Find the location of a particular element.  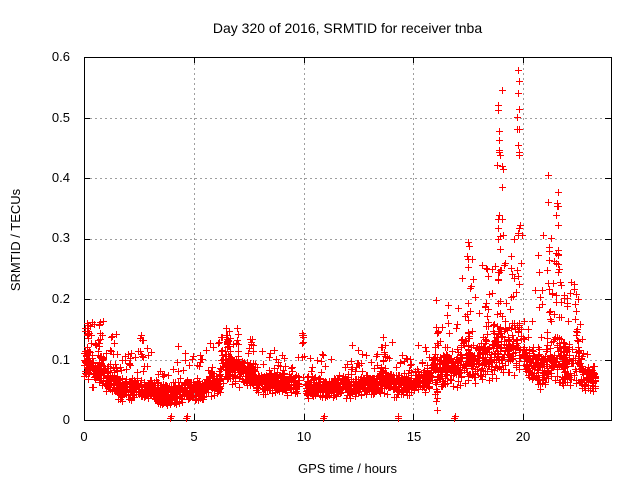

x-tick-label: 5 is located at coordinates (194, 436).